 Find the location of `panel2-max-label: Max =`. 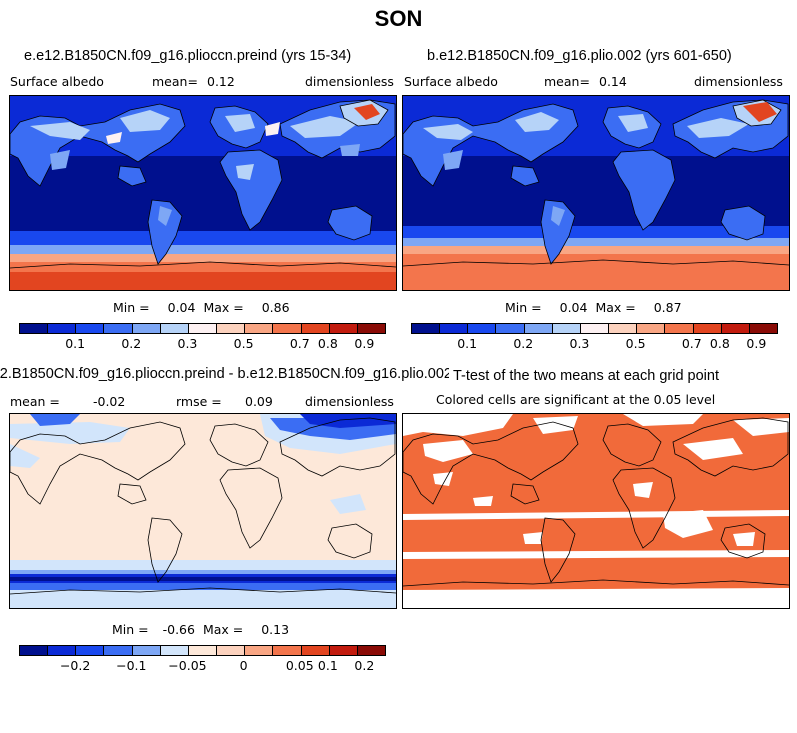

panel2-max-label: Max = is located at coordinates (615, 307).